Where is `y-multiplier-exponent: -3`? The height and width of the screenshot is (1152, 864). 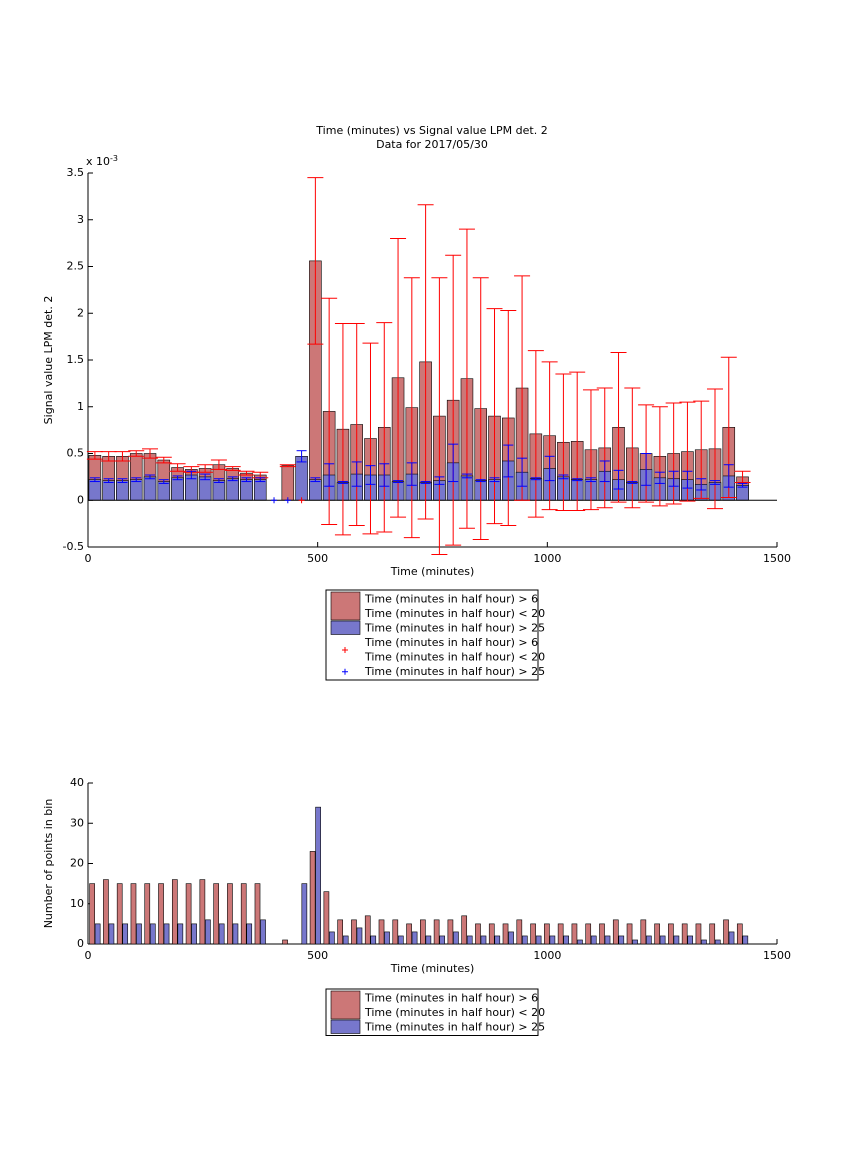 y-multiplier-exponent: -3 is located at coordinates (114, 158).